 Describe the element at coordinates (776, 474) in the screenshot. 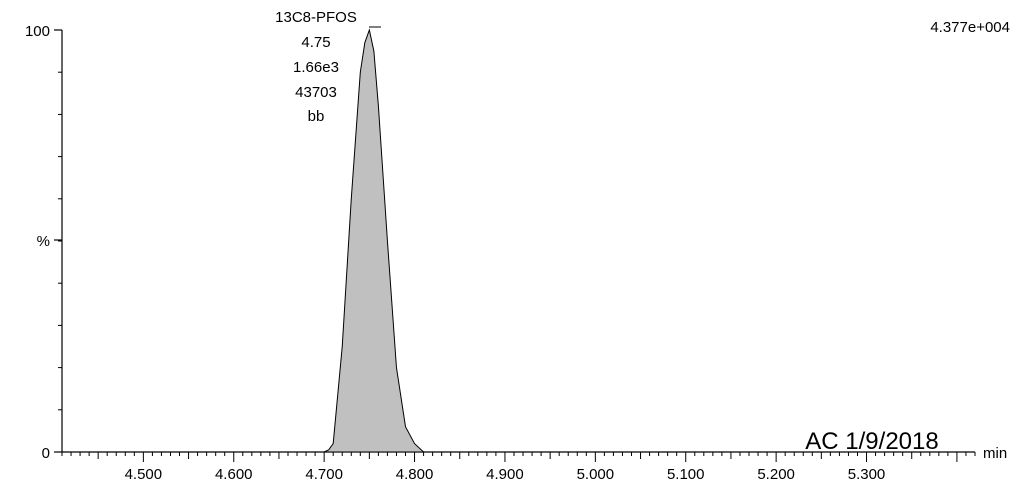

I see `x-tick-label: 5.200` at that location.